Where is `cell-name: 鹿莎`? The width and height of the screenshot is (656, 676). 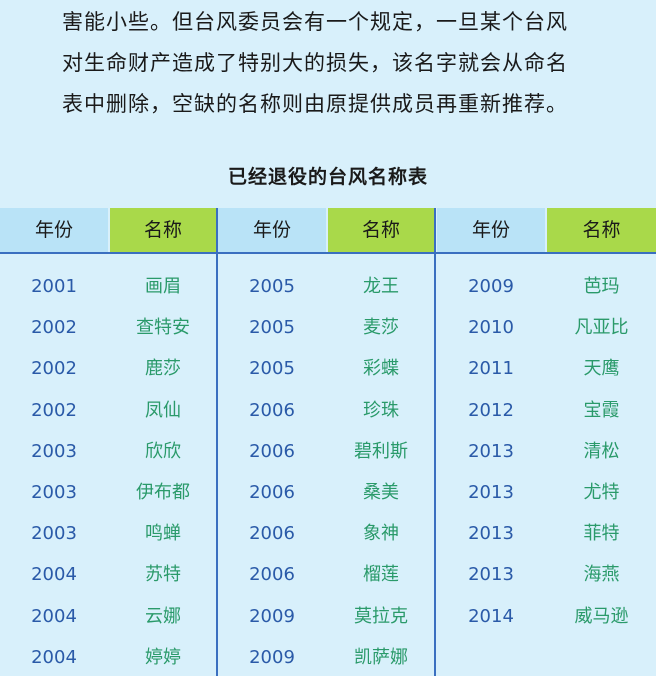
cell-name: 鹿莎 is located at coordinates (163, 369).